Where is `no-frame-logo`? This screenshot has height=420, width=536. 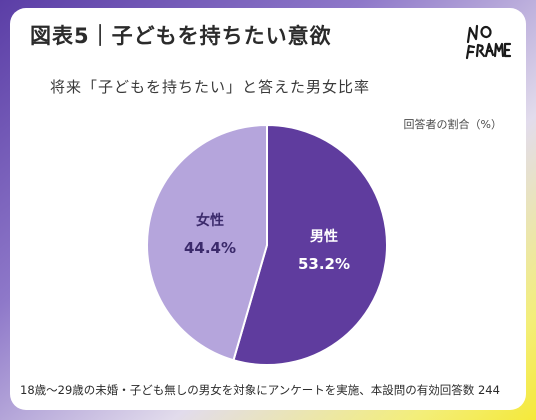 no-frame-logo is located at coordinates (488, 42).